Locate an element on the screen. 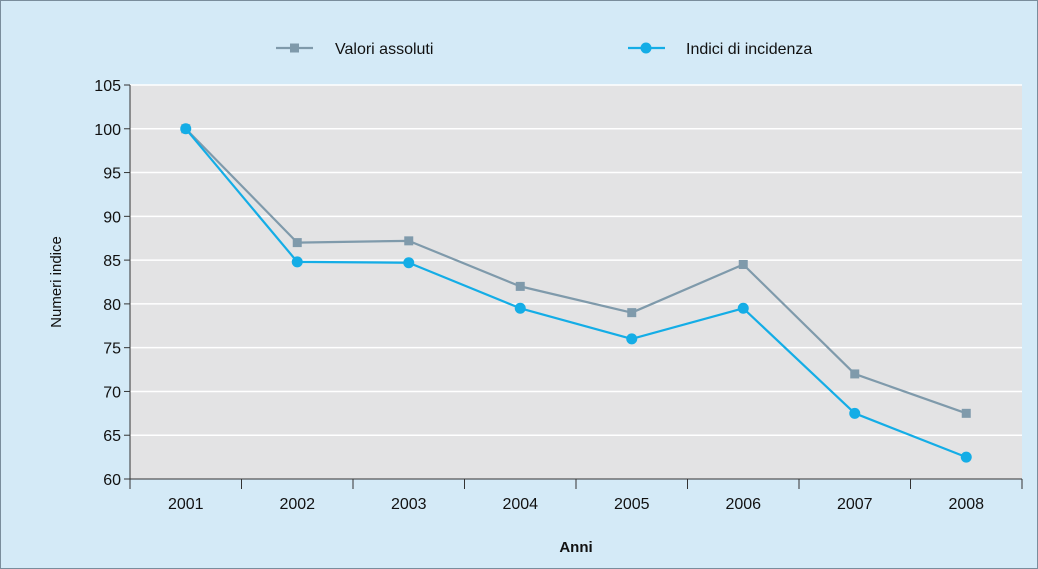  x-tick-label: 2003 is located at coordinates (409, 504).